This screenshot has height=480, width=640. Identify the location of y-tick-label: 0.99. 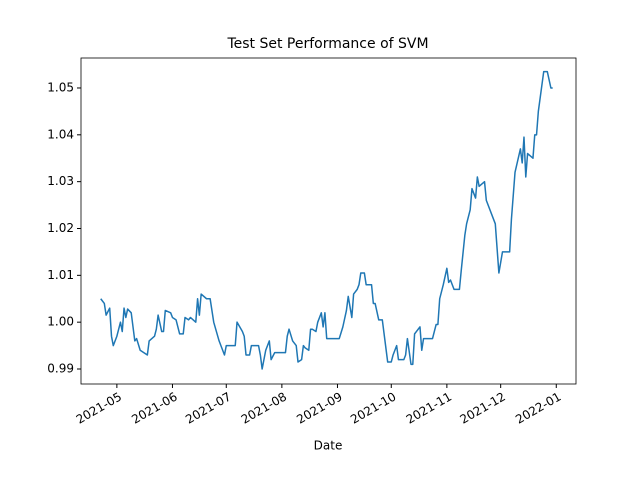
(60, 369).